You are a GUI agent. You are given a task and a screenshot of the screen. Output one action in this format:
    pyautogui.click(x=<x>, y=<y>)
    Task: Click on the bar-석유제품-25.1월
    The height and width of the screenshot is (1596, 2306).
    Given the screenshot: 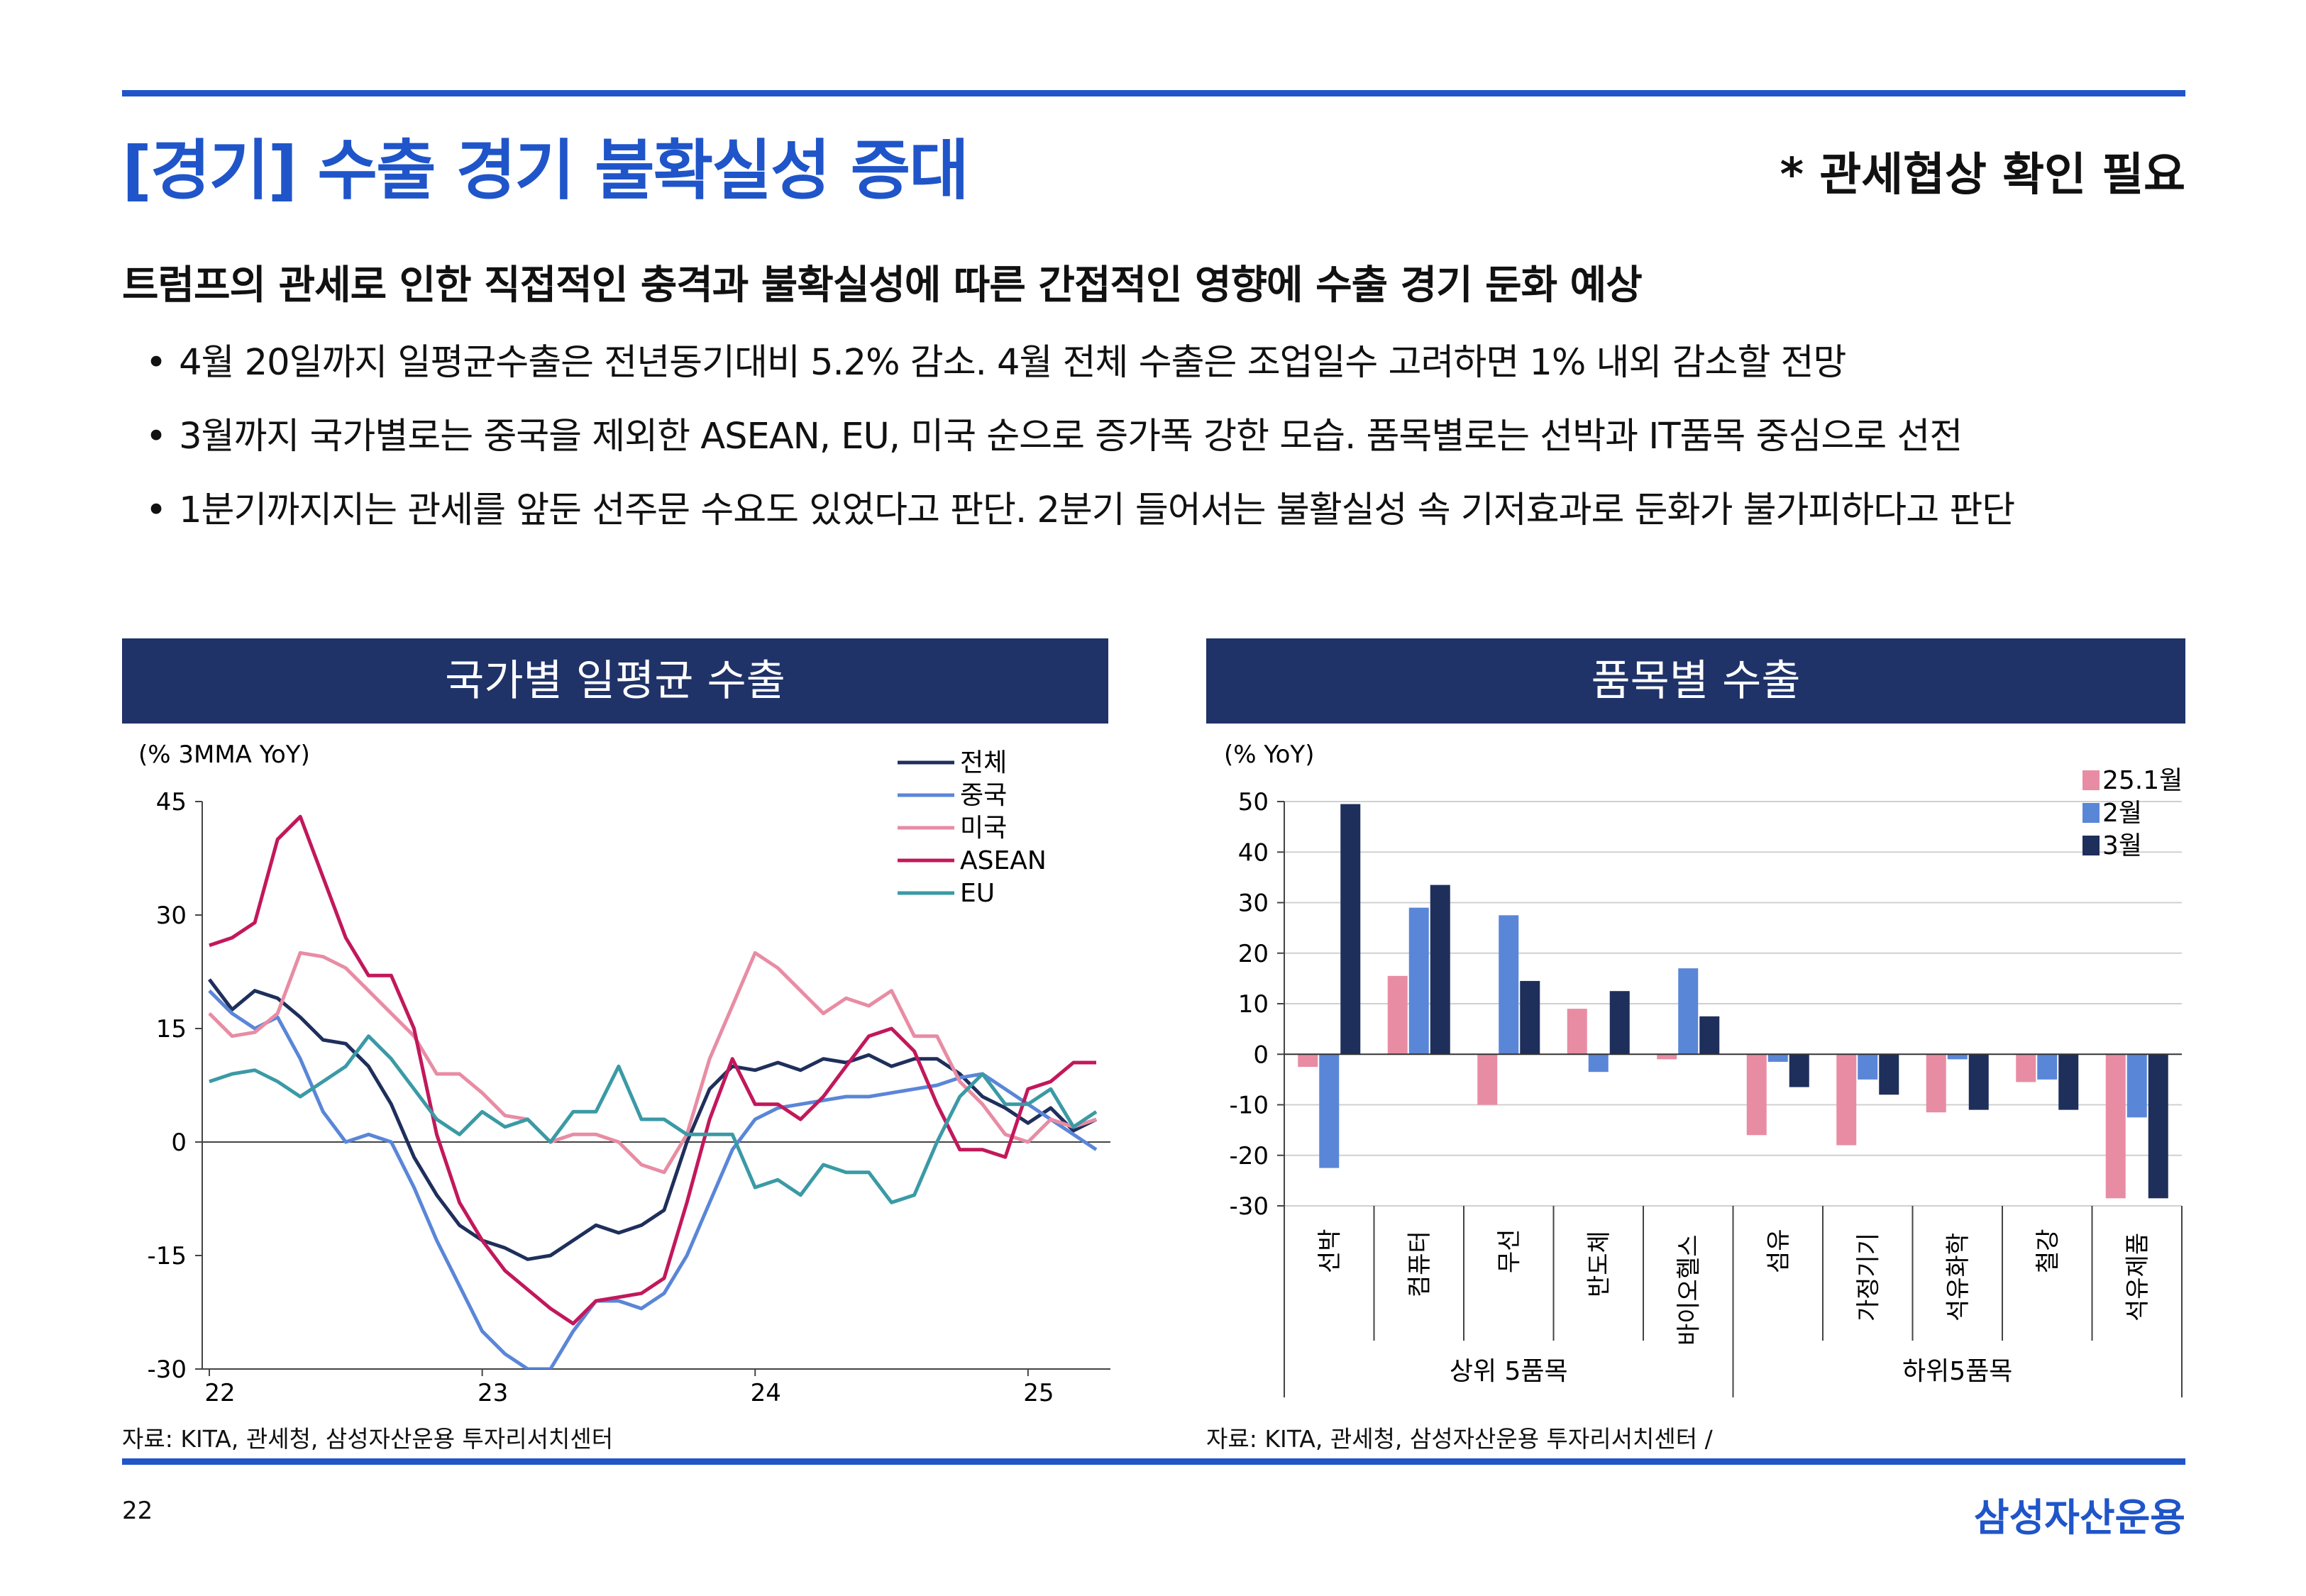 What is the action you would take?
    pyautogui.click(x=2115, y=1126)
    